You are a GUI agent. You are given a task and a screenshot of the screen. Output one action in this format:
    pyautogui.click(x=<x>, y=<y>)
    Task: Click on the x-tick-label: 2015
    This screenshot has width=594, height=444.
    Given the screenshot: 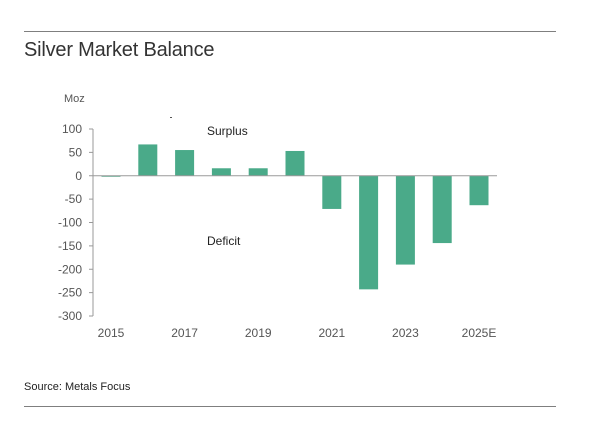 What is the action you would take?
    pyautogui.click(x=111, y=333)
    